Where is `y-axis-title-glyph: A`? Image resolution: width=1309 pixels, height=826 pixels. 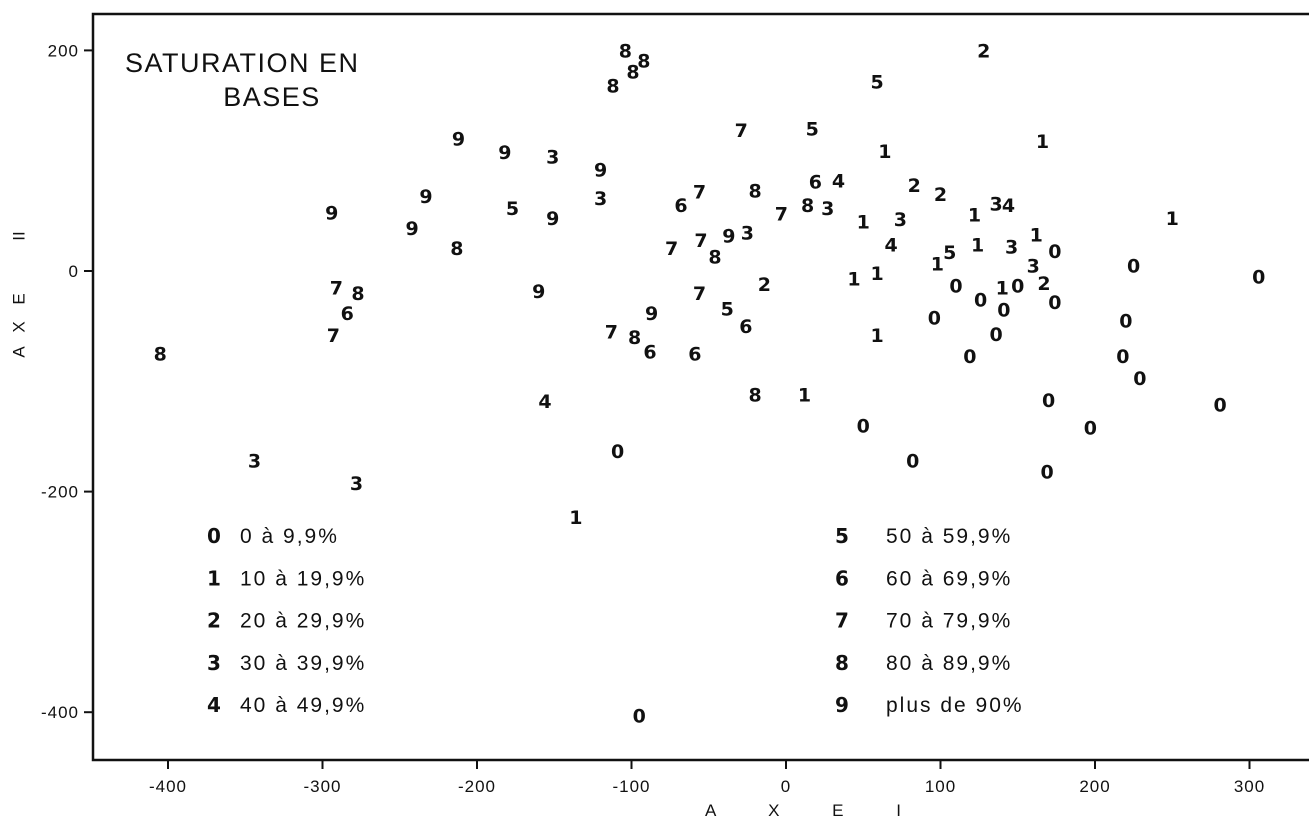
y-axis-title-glyph: A is located at coordinates (18, 352).